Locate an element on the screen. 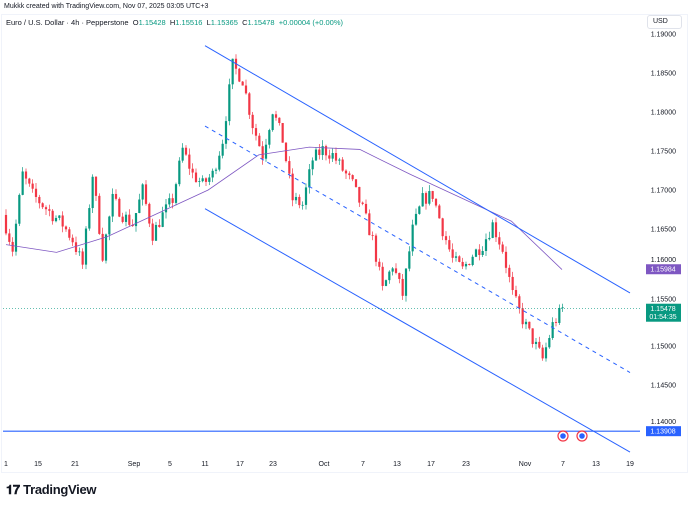 Image resolution: width=689 pixels, height=506 pixels. high-value: 1.15516 is located at coordinates (189, 22).